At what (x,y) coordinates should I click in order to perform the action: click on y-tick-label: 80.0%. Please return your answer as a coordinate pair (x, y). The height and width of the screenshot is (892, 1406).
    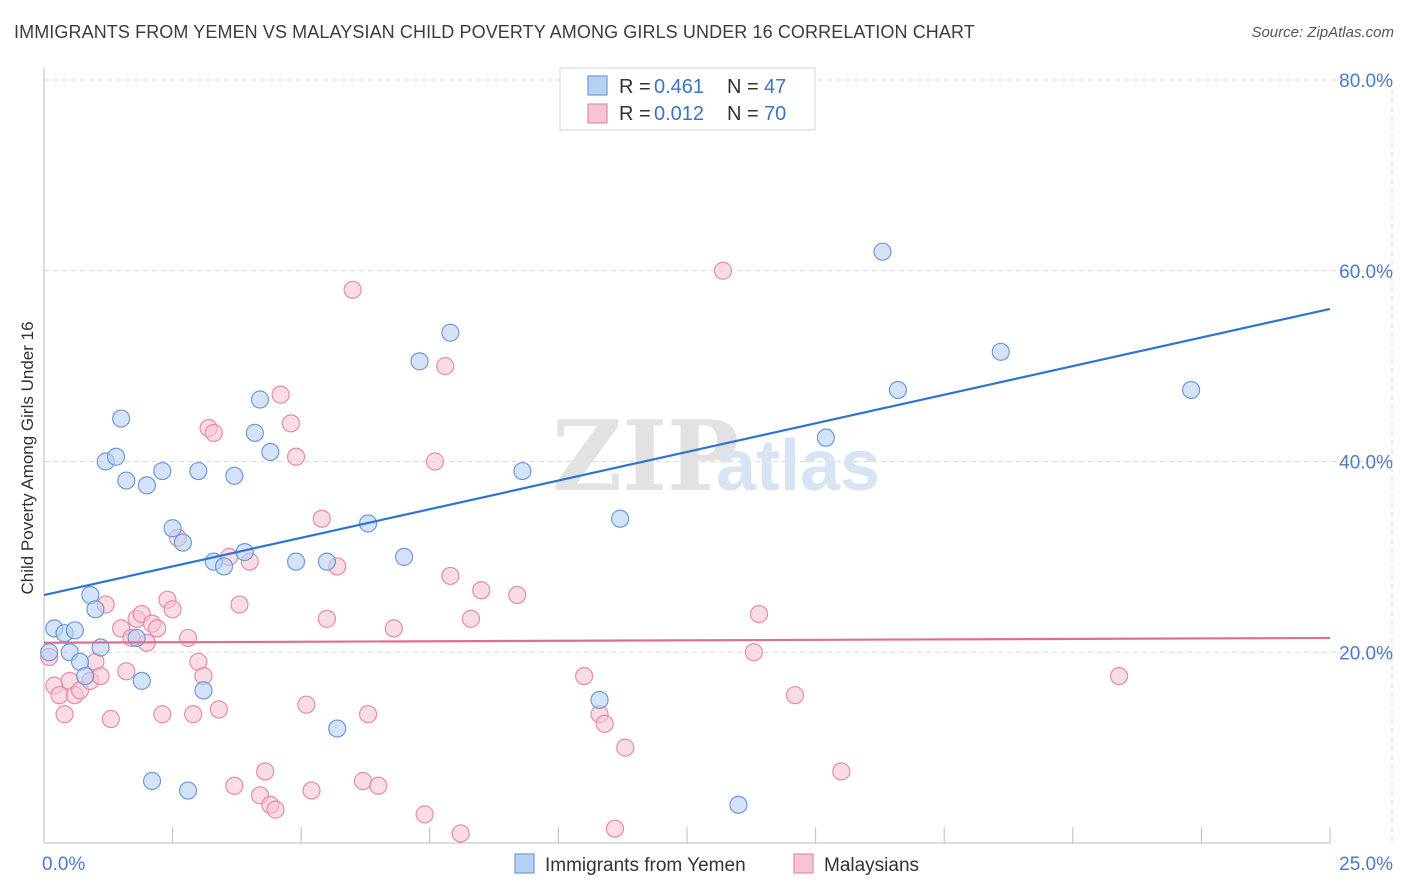
    Looking at the image, I should click on (1366, 81).